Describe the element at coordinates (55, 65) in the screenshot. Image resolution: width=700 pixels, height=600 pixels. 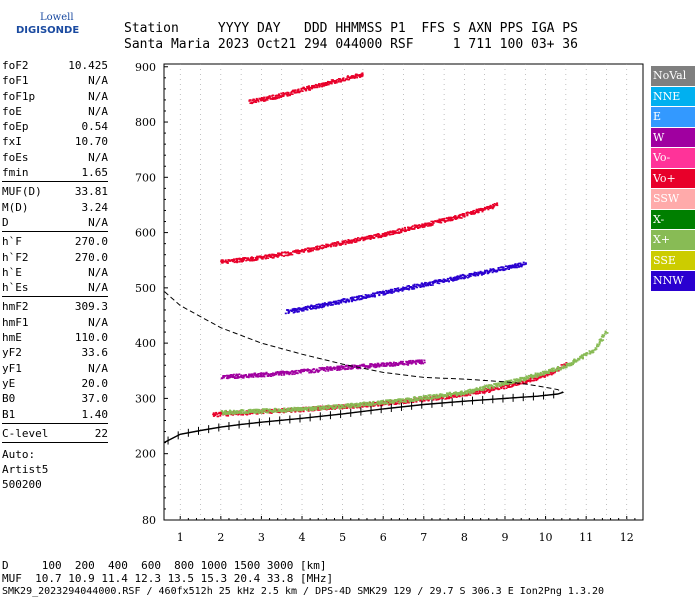
I see `param-row: foF2 10.425` at that location.